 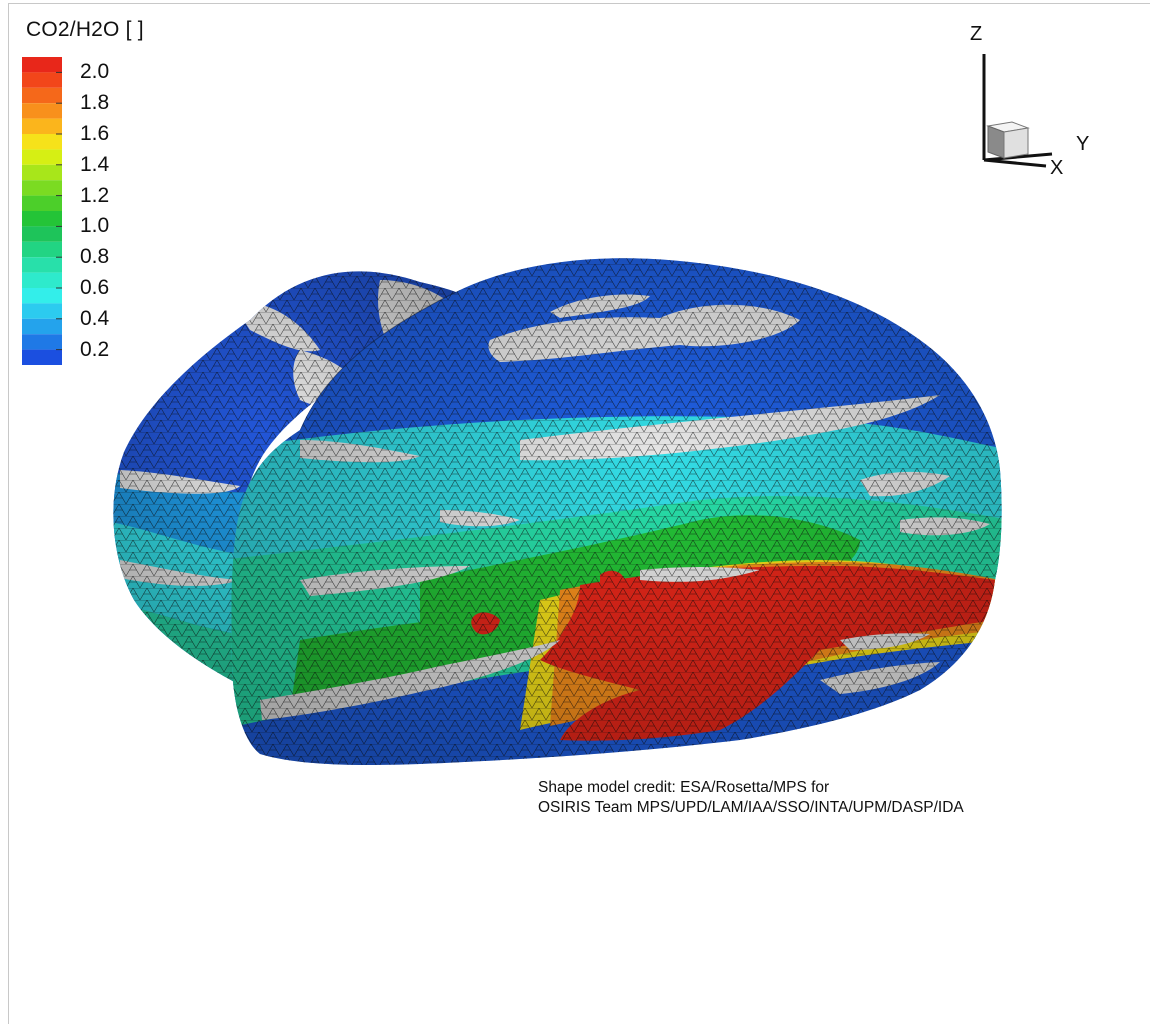 I want to click on colorbar-tick-label: 1.0, so click(x=95, y=226).